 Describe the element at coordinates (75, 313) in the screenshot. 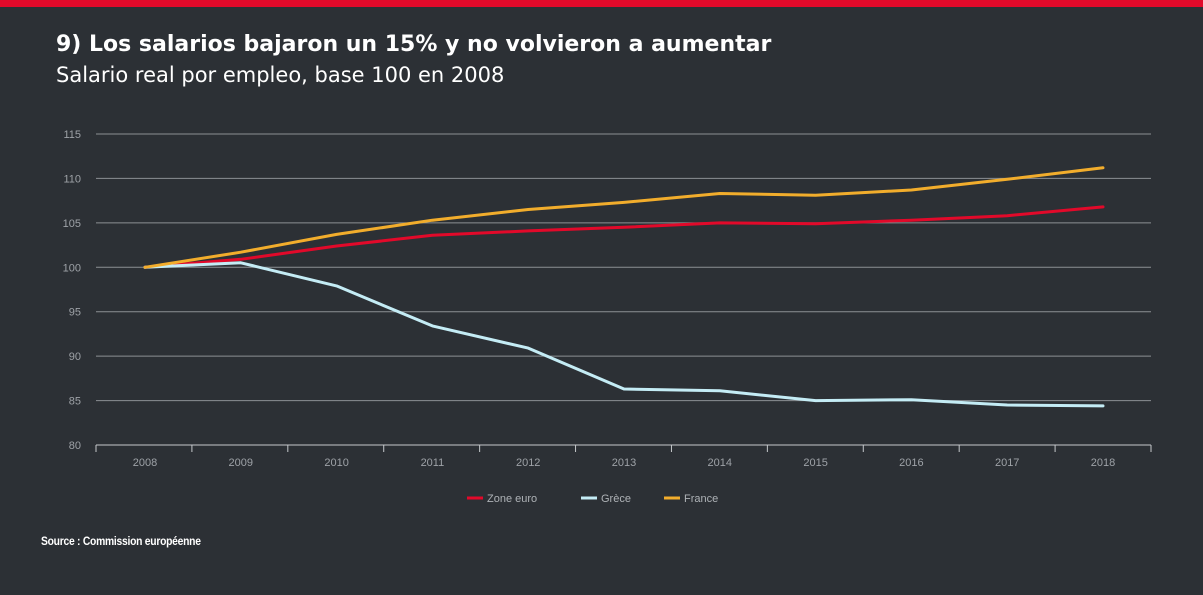

I see `y-tick-label: 95` at that location.